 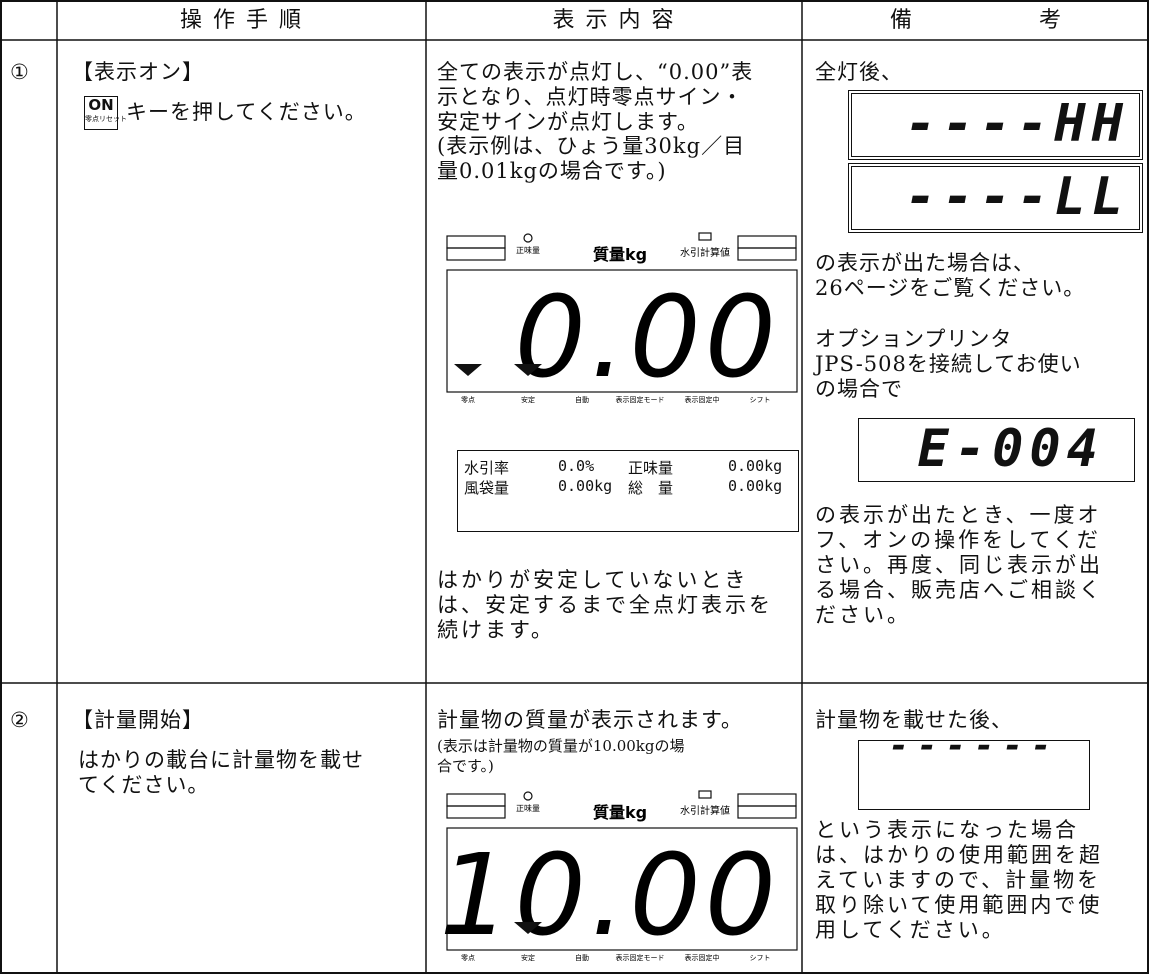 What do you see at coordinates (996, 450) in the screenshot?
I see `error-display: E-004` at bounding box center [996, 450].